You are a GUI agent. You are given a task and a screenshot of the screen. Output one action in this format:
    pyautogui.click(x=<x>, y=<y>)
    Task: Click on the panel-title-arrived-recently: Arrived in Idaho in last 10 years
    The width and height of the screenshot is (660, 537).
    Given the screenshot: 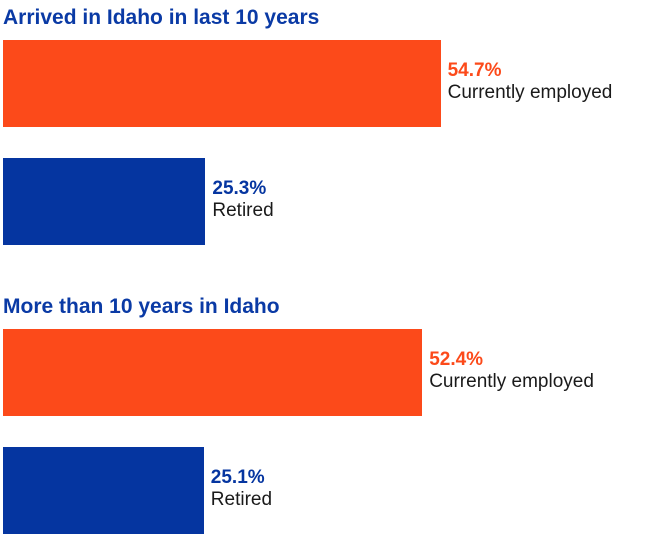 What is the action you would take?
    pyautogui.click(x=161, y=17)
    